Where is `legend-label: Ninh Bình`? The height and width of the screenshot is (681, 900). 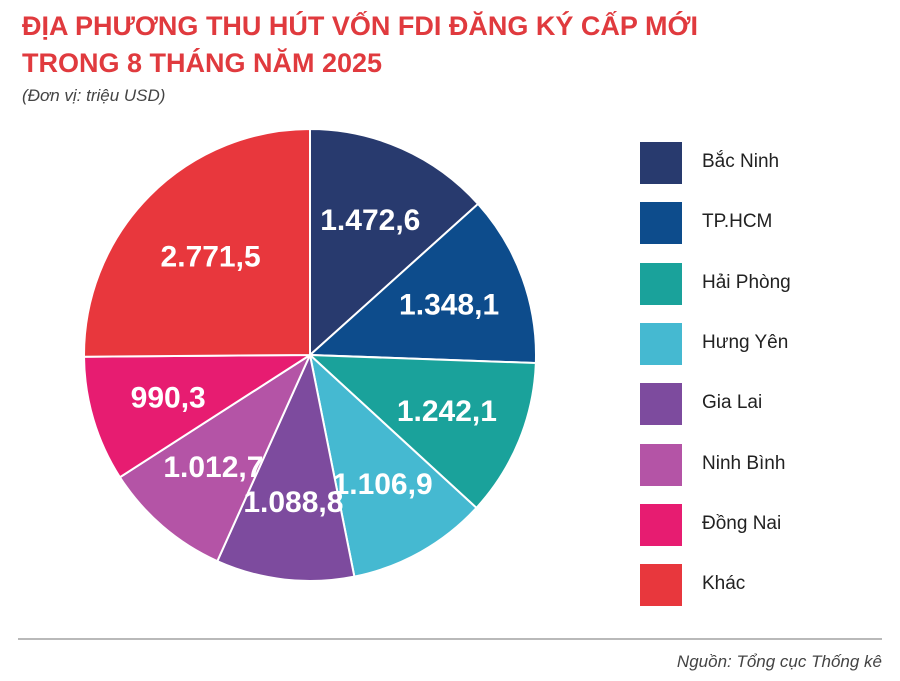
legend-label: Ninh Bình is located at coordinates (744, 463).